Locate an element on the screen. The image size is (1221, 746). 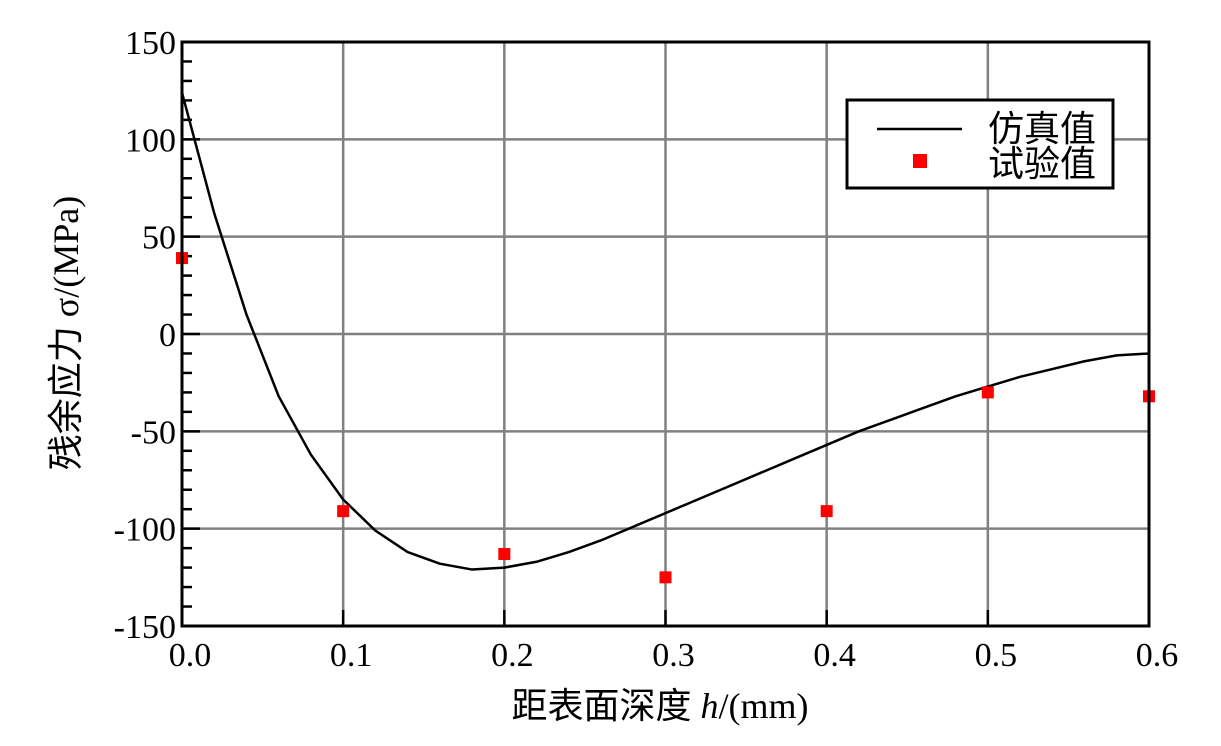
y-tick-label-2: 50 is located at coordinates (159, 238).